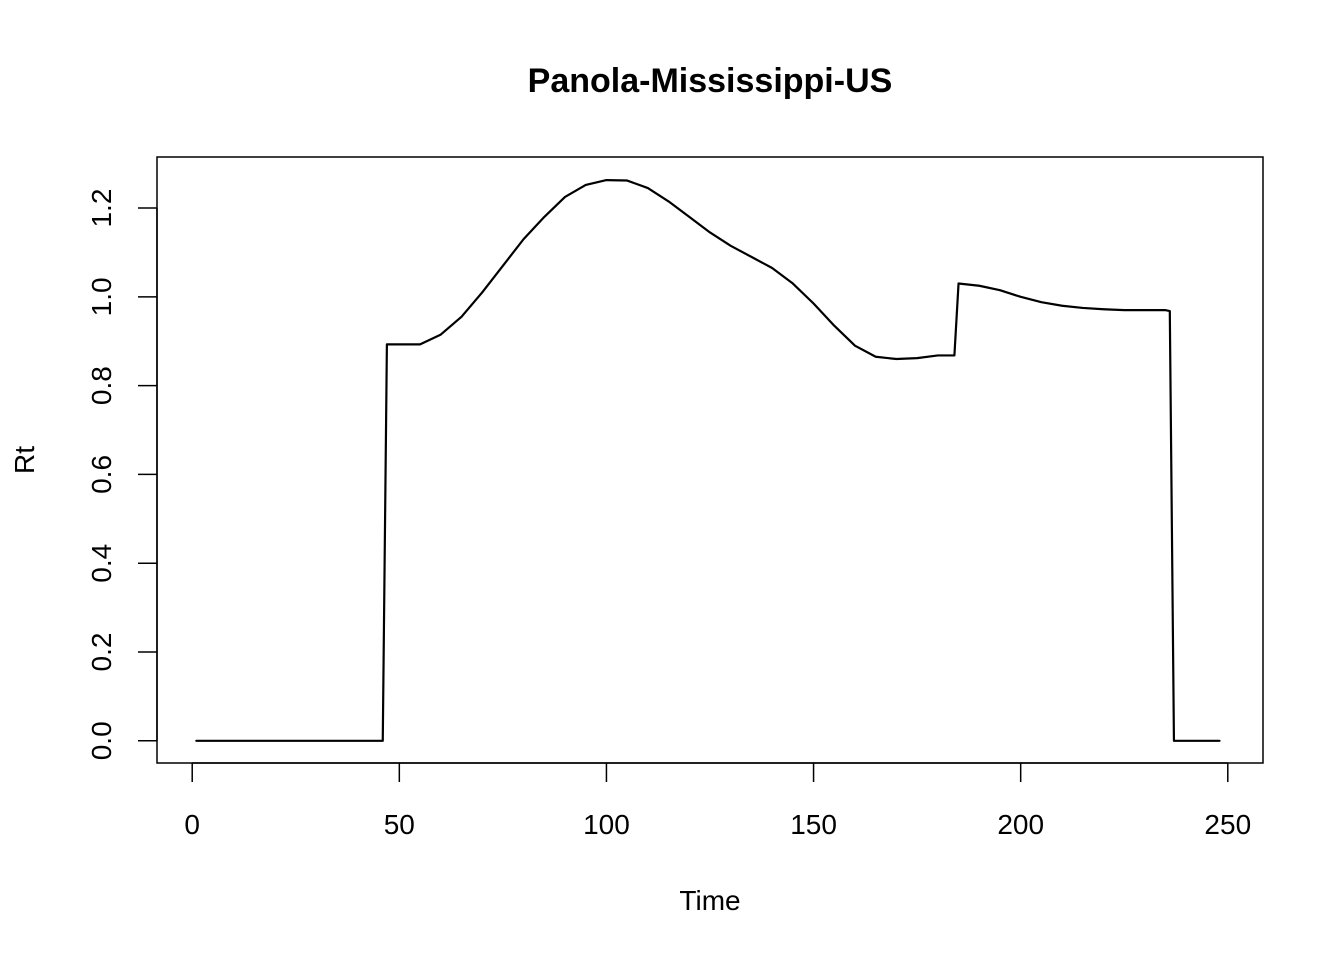  I want to click on x-tick-label: 0, so click(192, 824).